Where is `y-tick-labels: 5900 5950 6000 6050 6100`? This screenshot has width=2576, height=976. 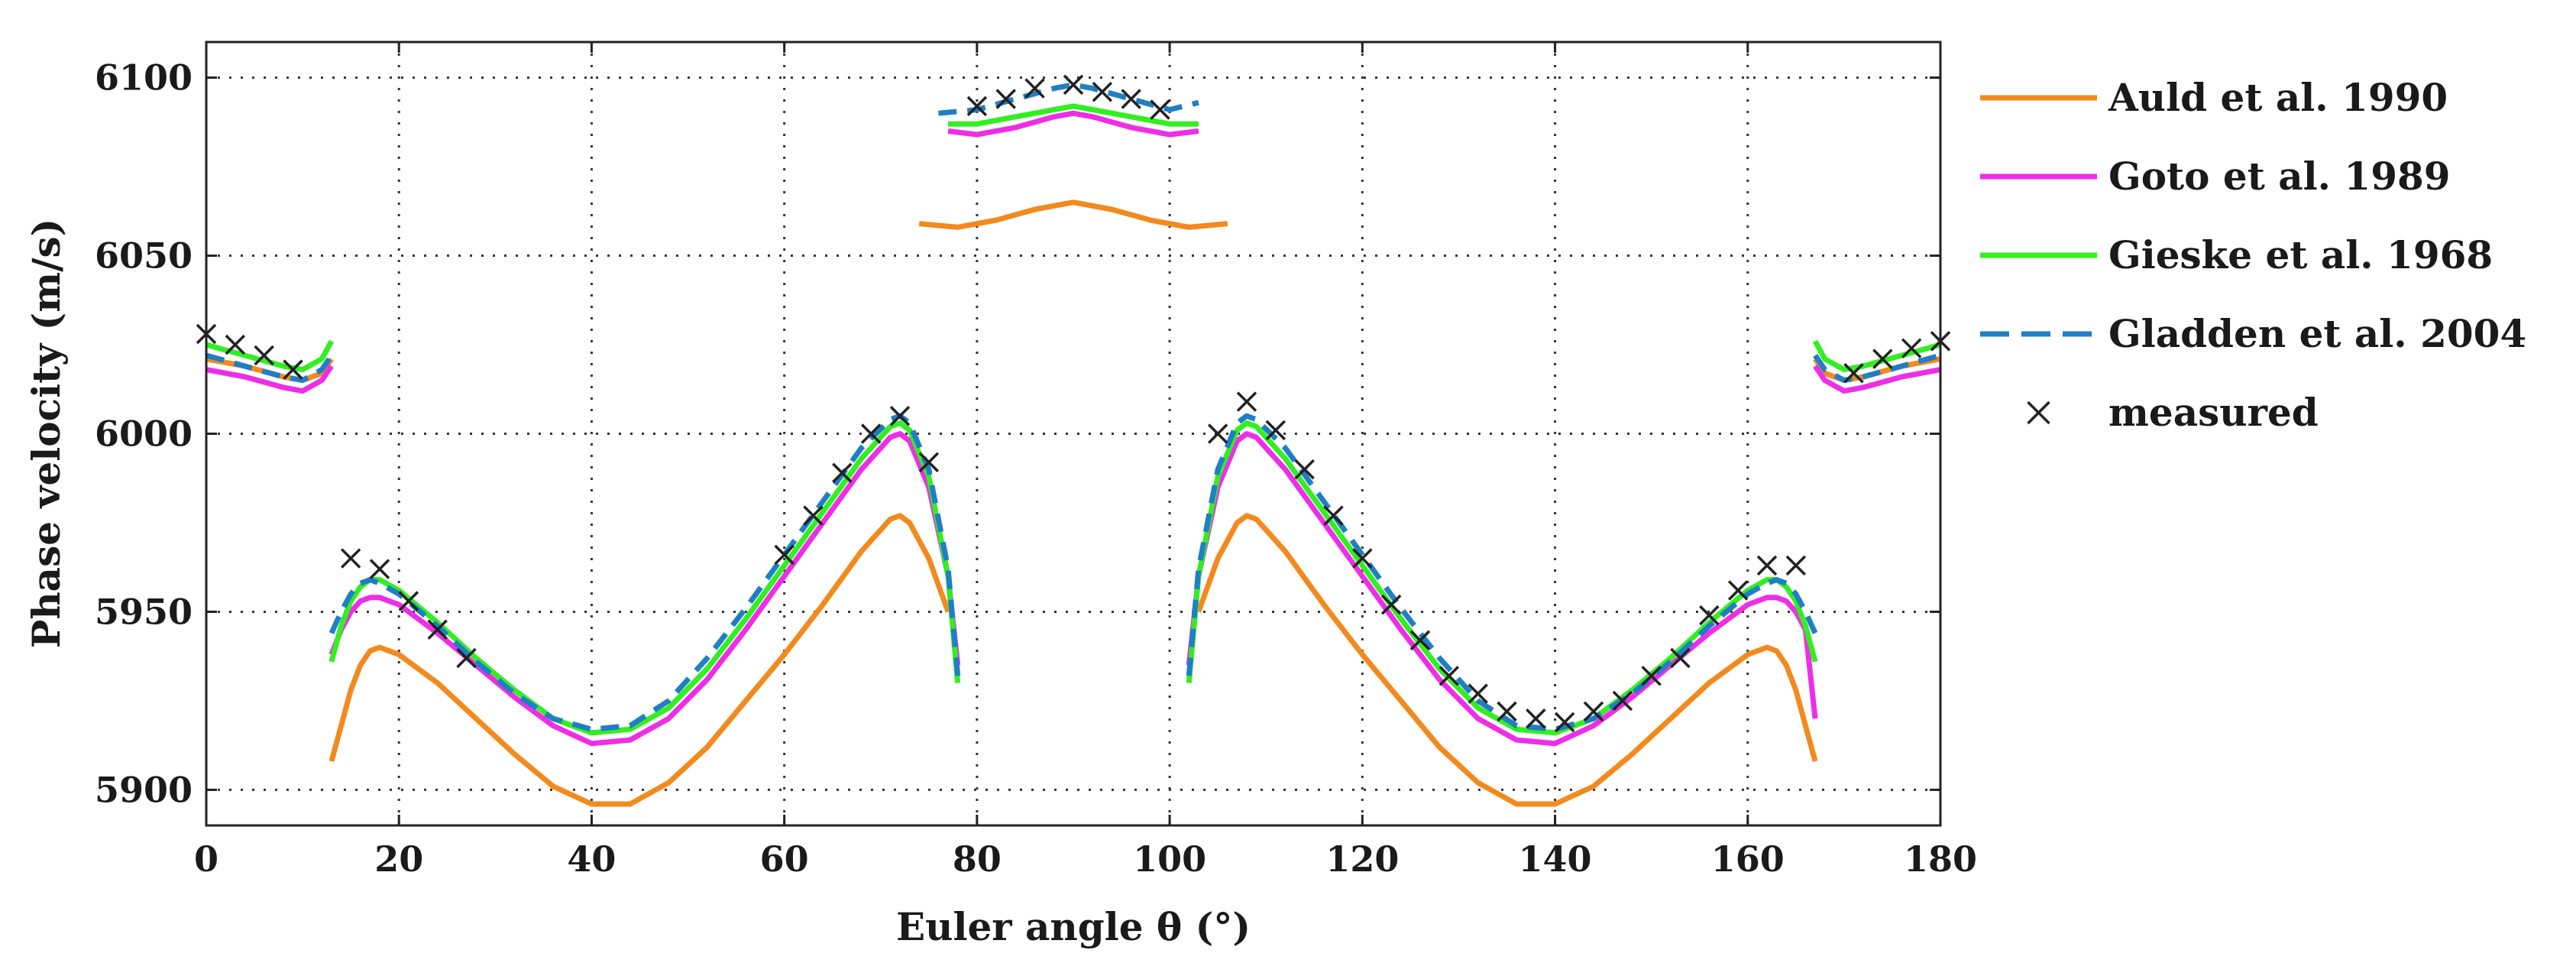
y-tick-labels: 5900 5950 6000 6050 6100 is located at coordinates (144, 434).